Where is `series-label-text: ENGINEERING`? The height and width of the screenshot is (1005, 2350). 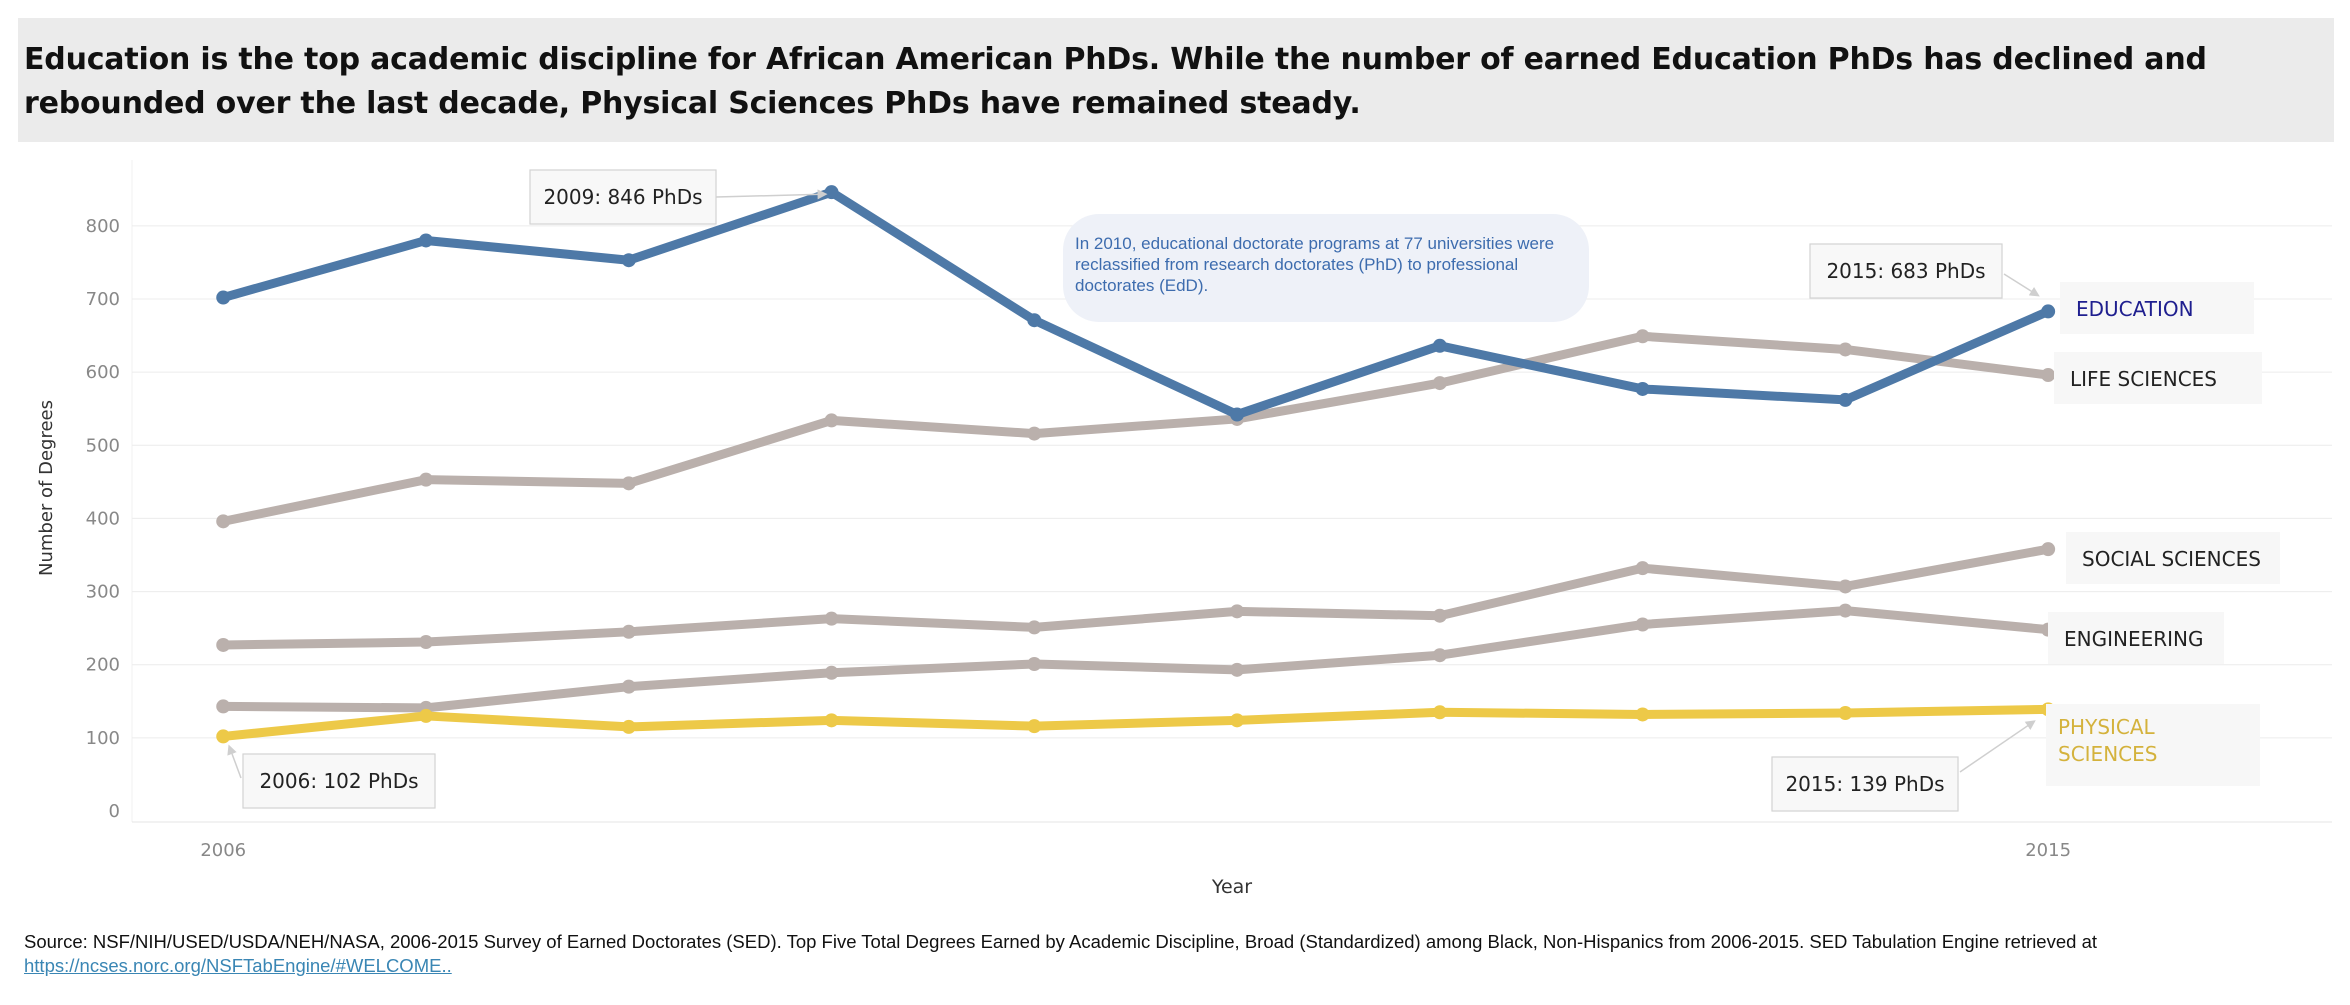 series-label-text: ENGINEERING is located at coordinates (2133, 639).